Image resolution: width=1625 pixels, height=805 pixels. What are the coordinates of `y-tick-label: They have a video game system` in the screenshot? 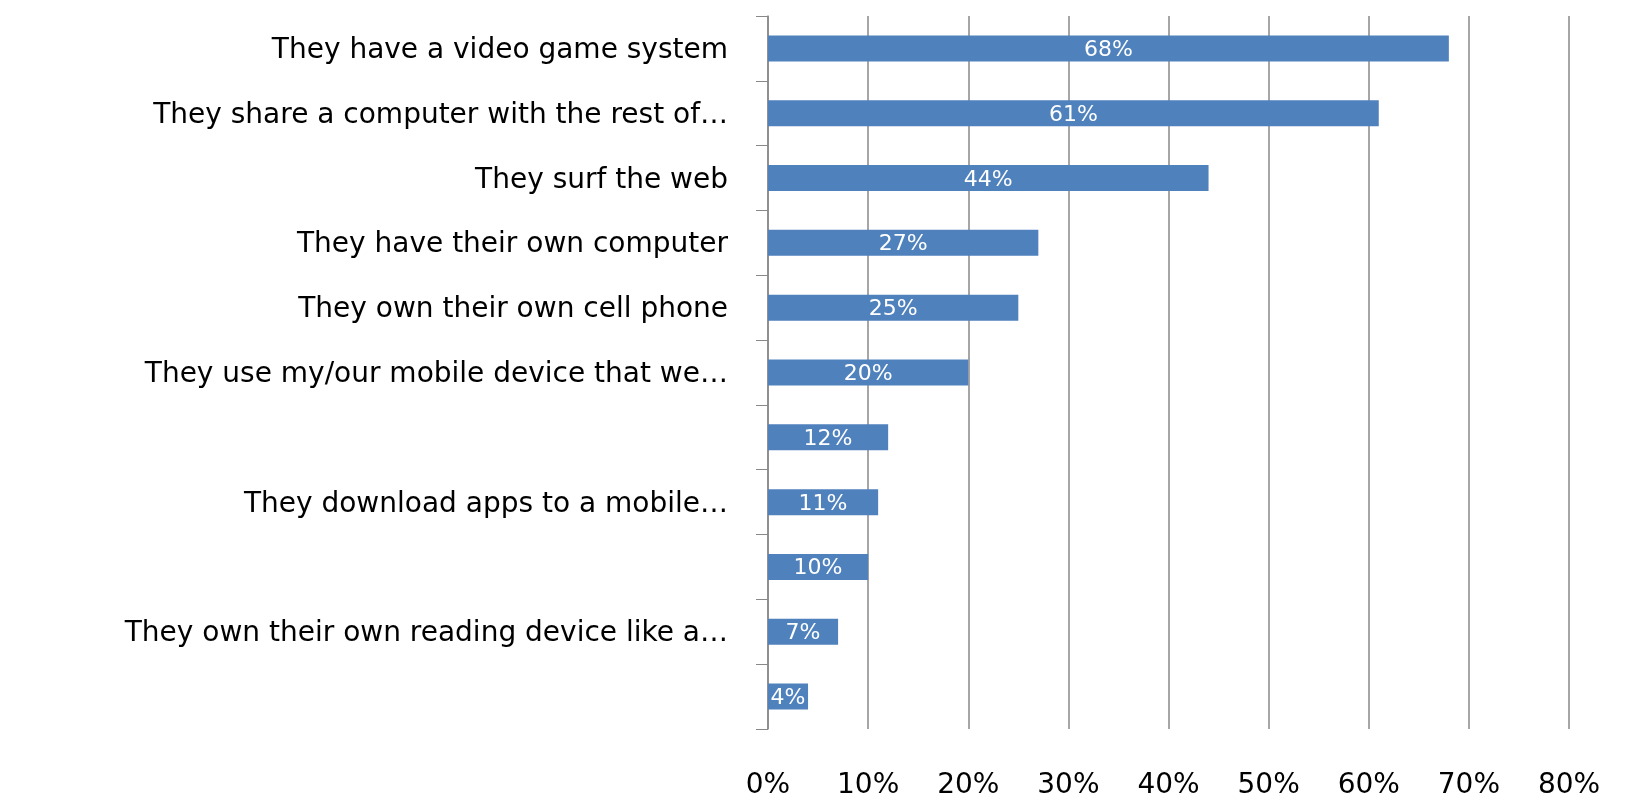 It's located at (499, 48).